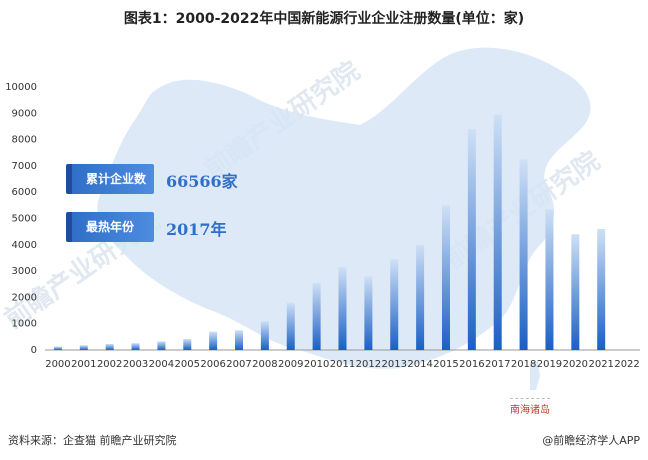 Image resolution: width=648 pixels, height=460 pixels. I want to click on x-tick-label: 2013, so click(394, 364).